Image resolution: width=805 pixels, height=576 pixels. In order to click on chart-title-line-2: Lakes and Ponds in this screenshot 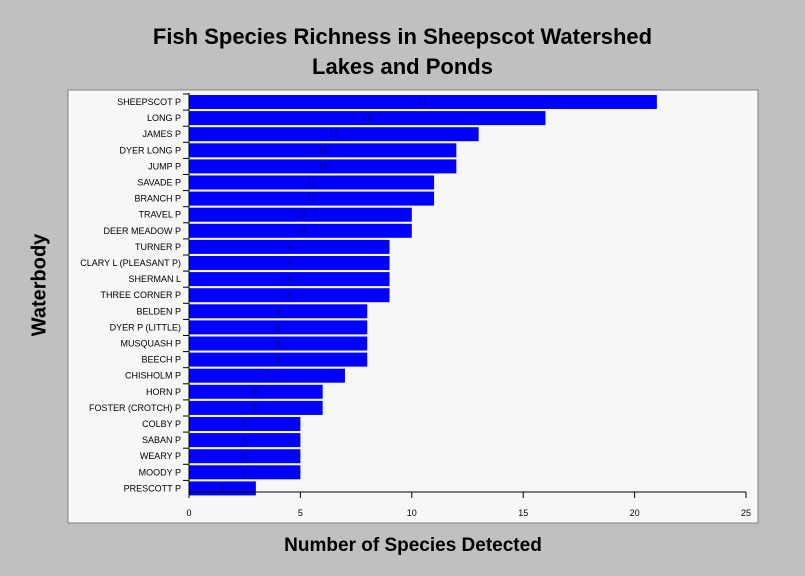, I will do `click(402, 66)`.